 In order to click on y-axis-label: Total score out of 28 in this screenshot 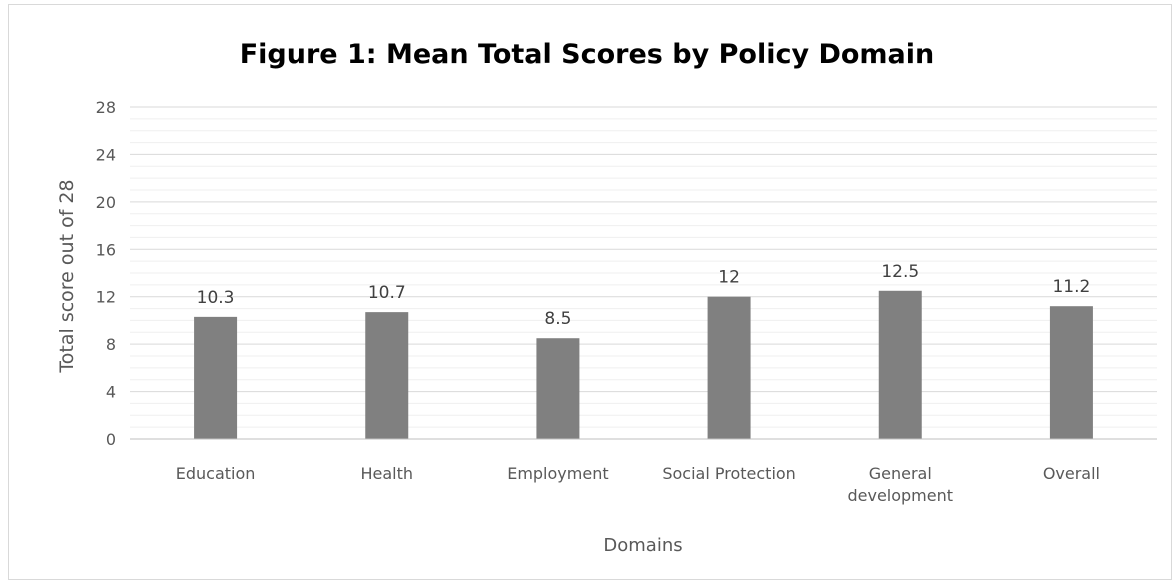, I will do `click(67, 276)`.